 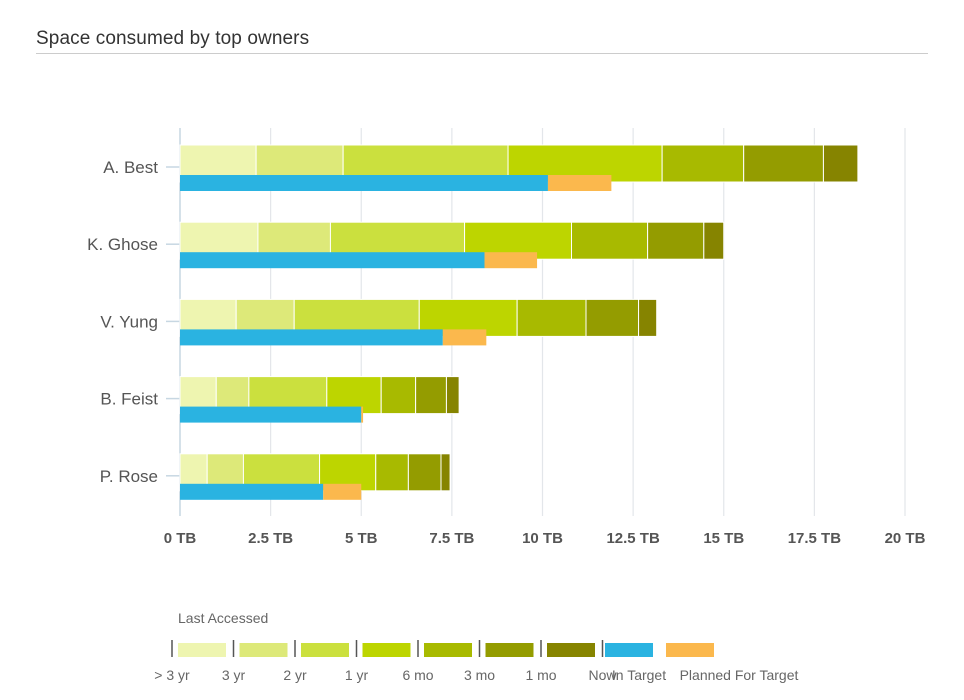 I want to click on x-tick-label: 15 TB, so click(x=723, y=538).